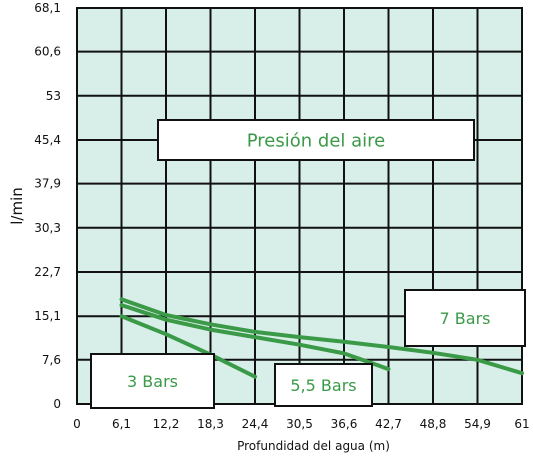 Image resolution: width=533 pixels, height=459 pixels. I want to click on x-tick-label: 61, so click(521, 424).